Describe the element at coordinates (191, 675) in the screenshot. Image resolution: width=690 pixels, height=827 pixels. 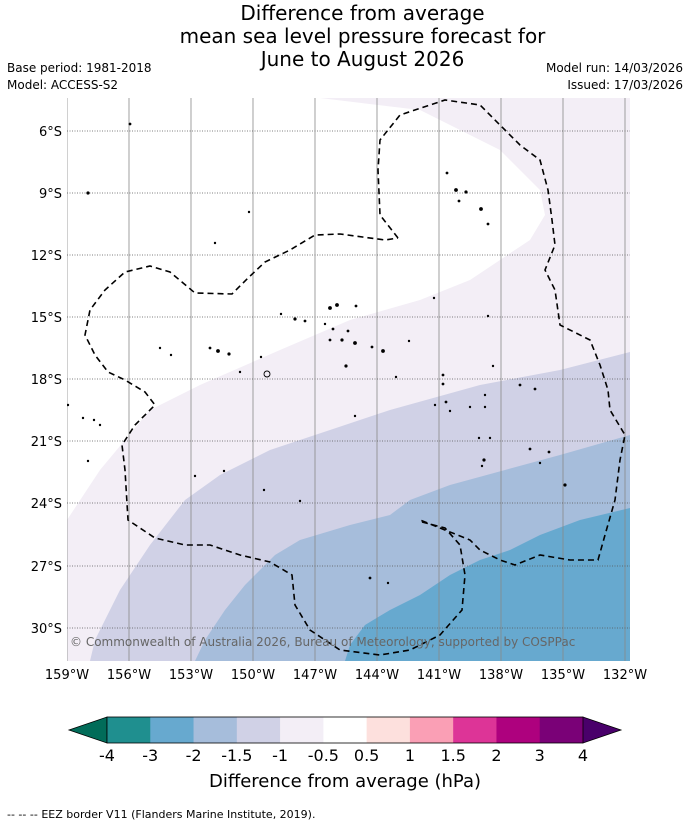
I see `lon-label: 153°W` at that location.